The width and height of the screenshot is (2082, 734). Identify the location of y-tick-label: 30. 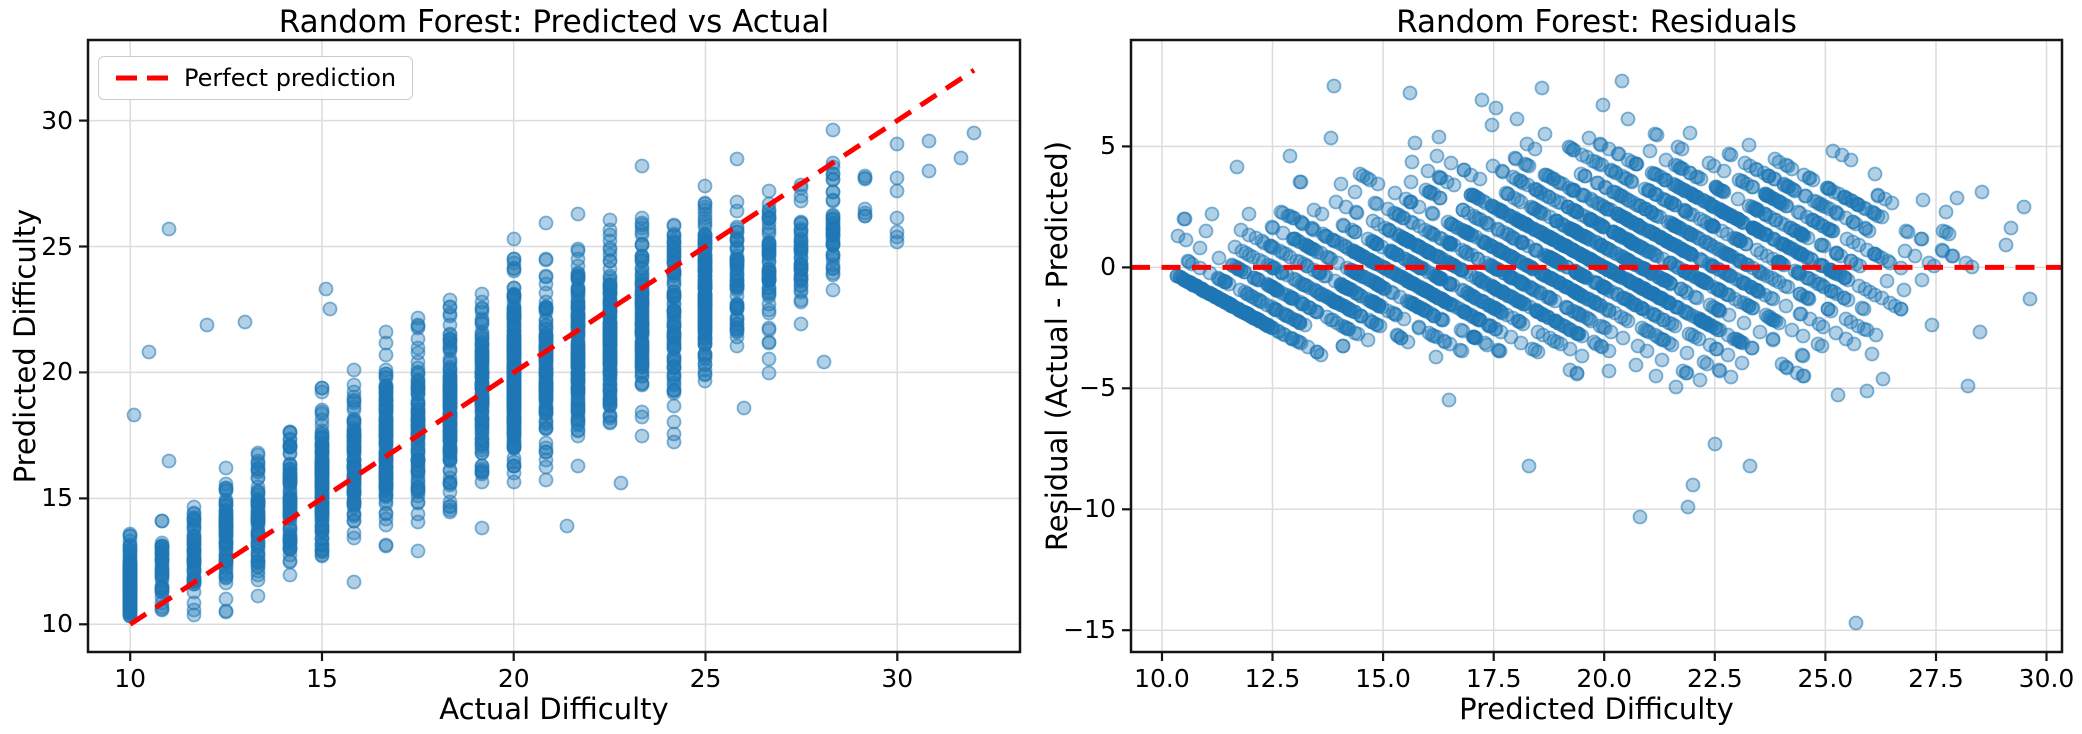
(57, 120).